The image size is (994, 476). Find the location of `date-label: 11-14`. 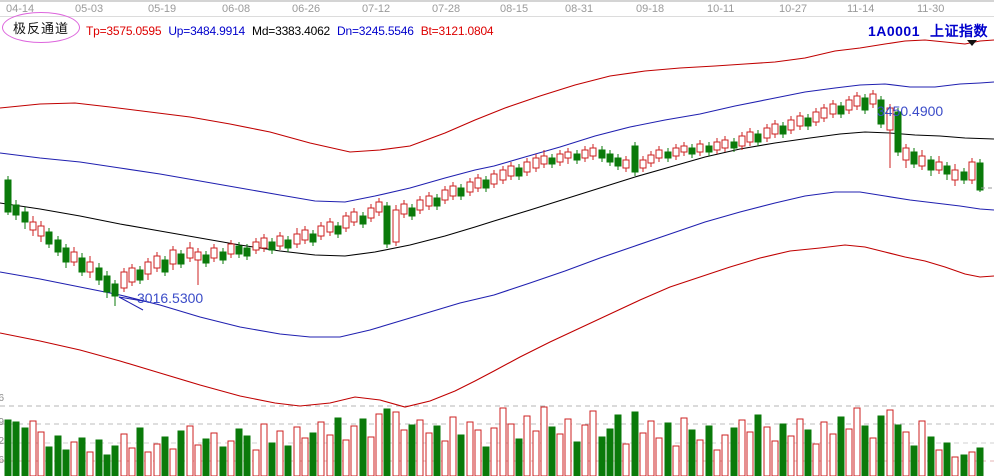

date-label: 11-14 is located at coordinates (861, 9).